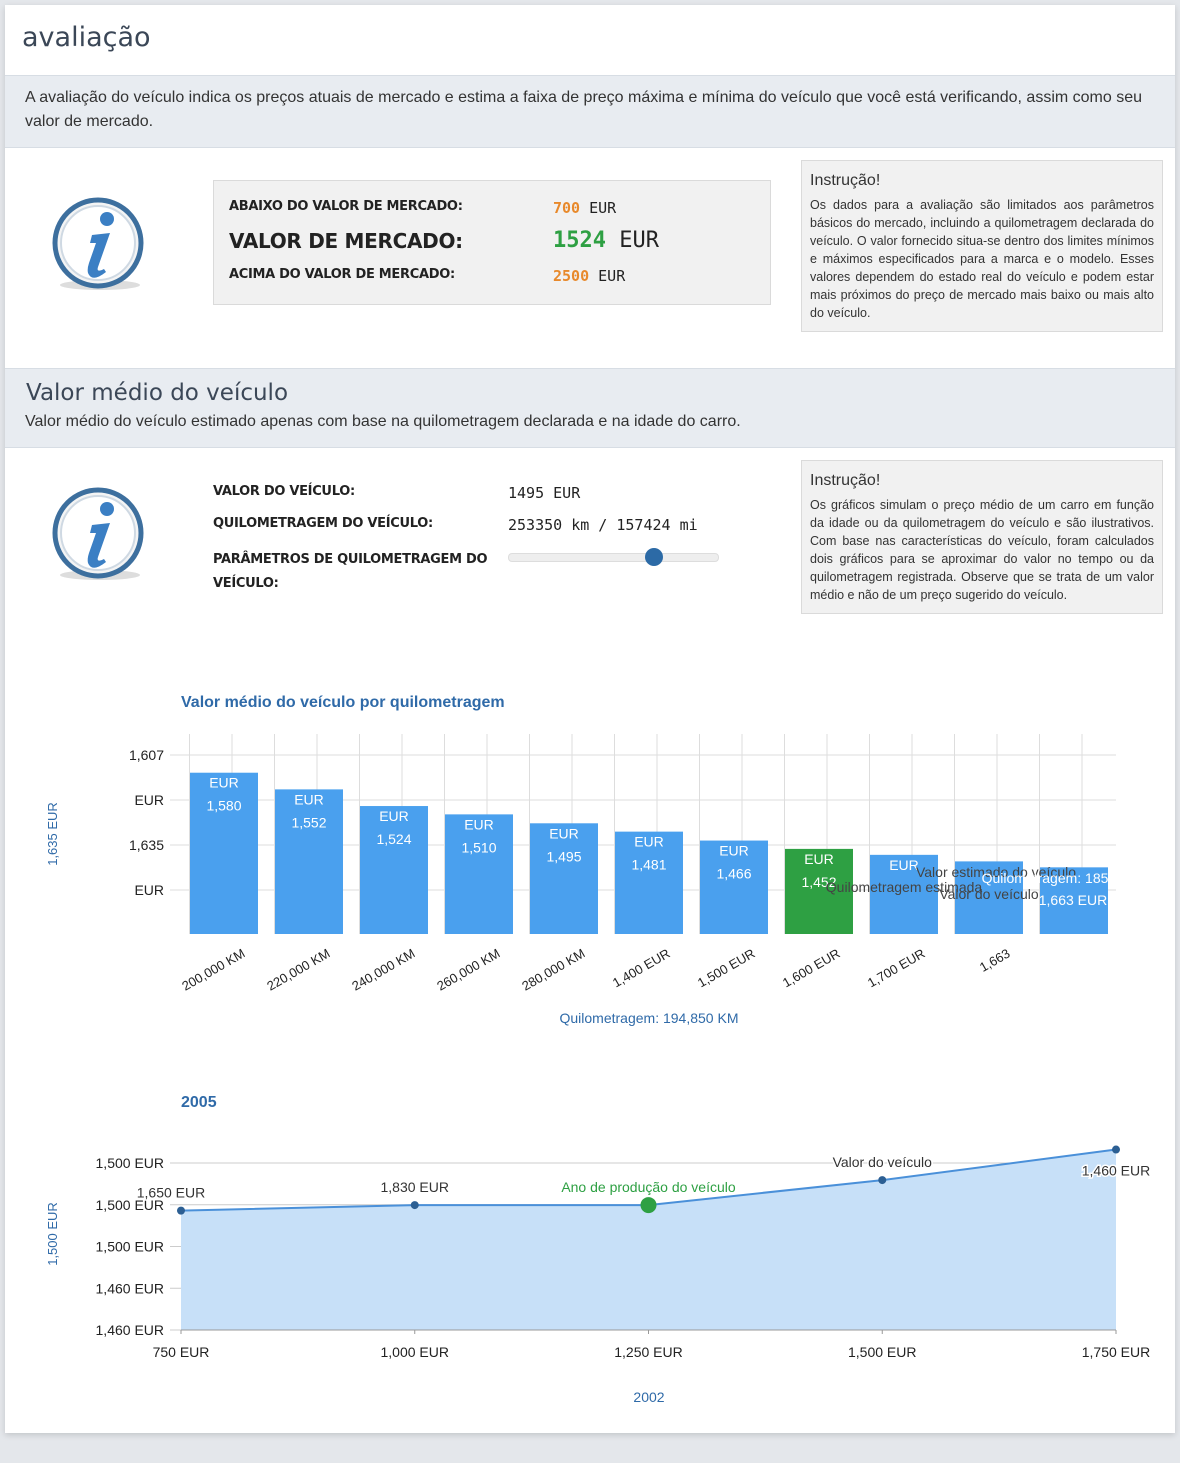 The height and width of the screenshot is (1463, 1180). I want to click on bar-value-label: 1,580, so click(223, 806).